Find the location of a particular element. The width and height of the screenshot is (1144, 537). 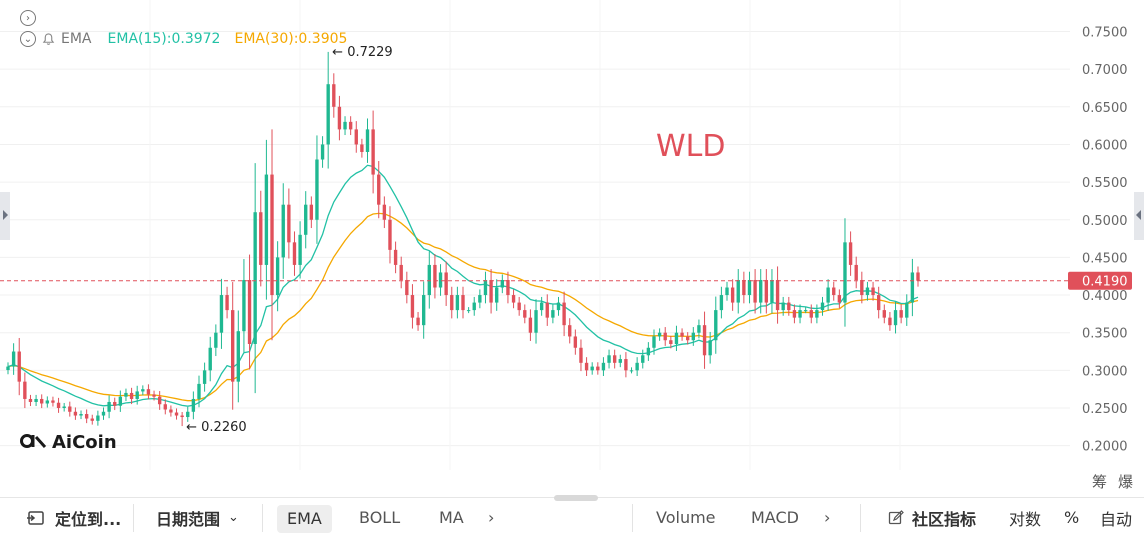

resize-grip is located at coordinates (576, 498).